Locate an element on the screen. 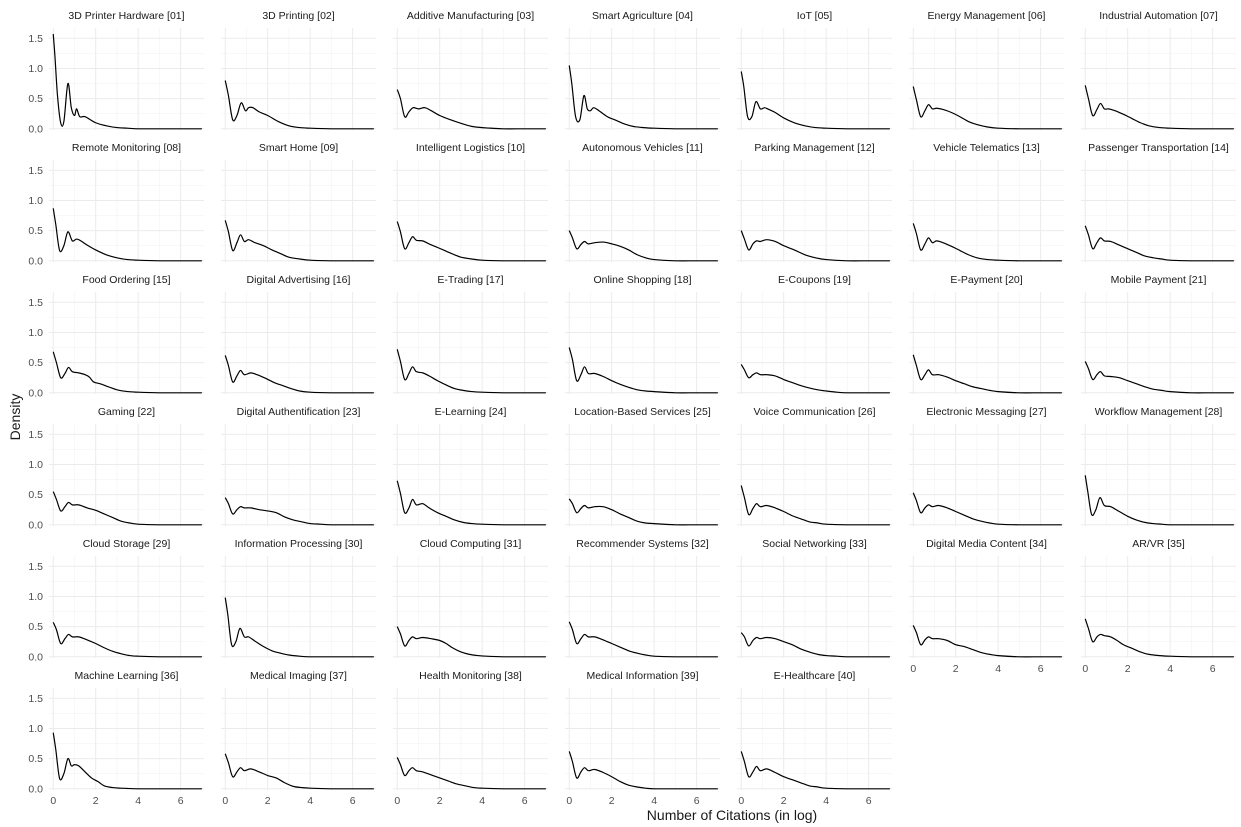  facet-panel: Medical Imaging [37] 0 2 4 6 is located at coordinates (298, 738).